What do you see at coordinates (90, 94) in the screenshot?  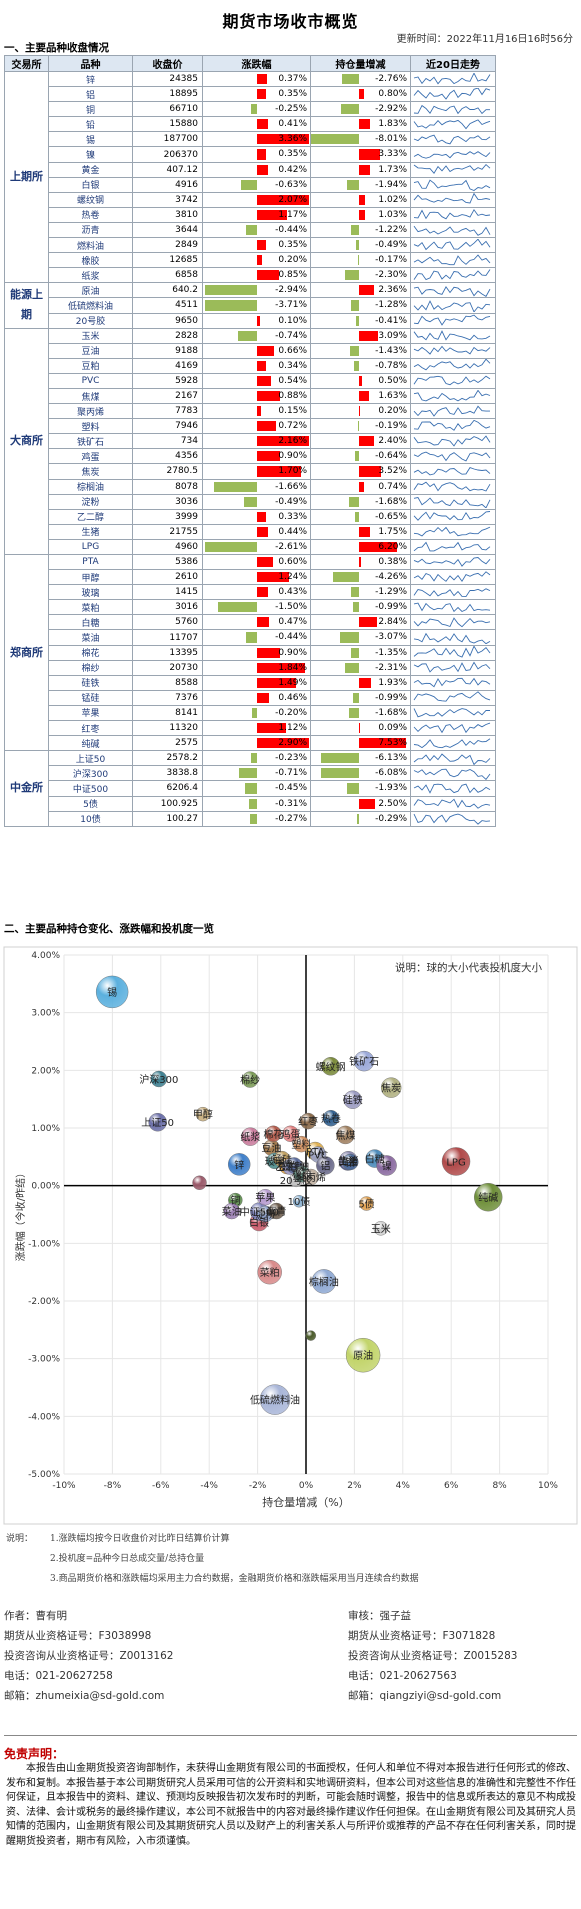 I see `product-name: 铝` at bounding box center [90, 94].